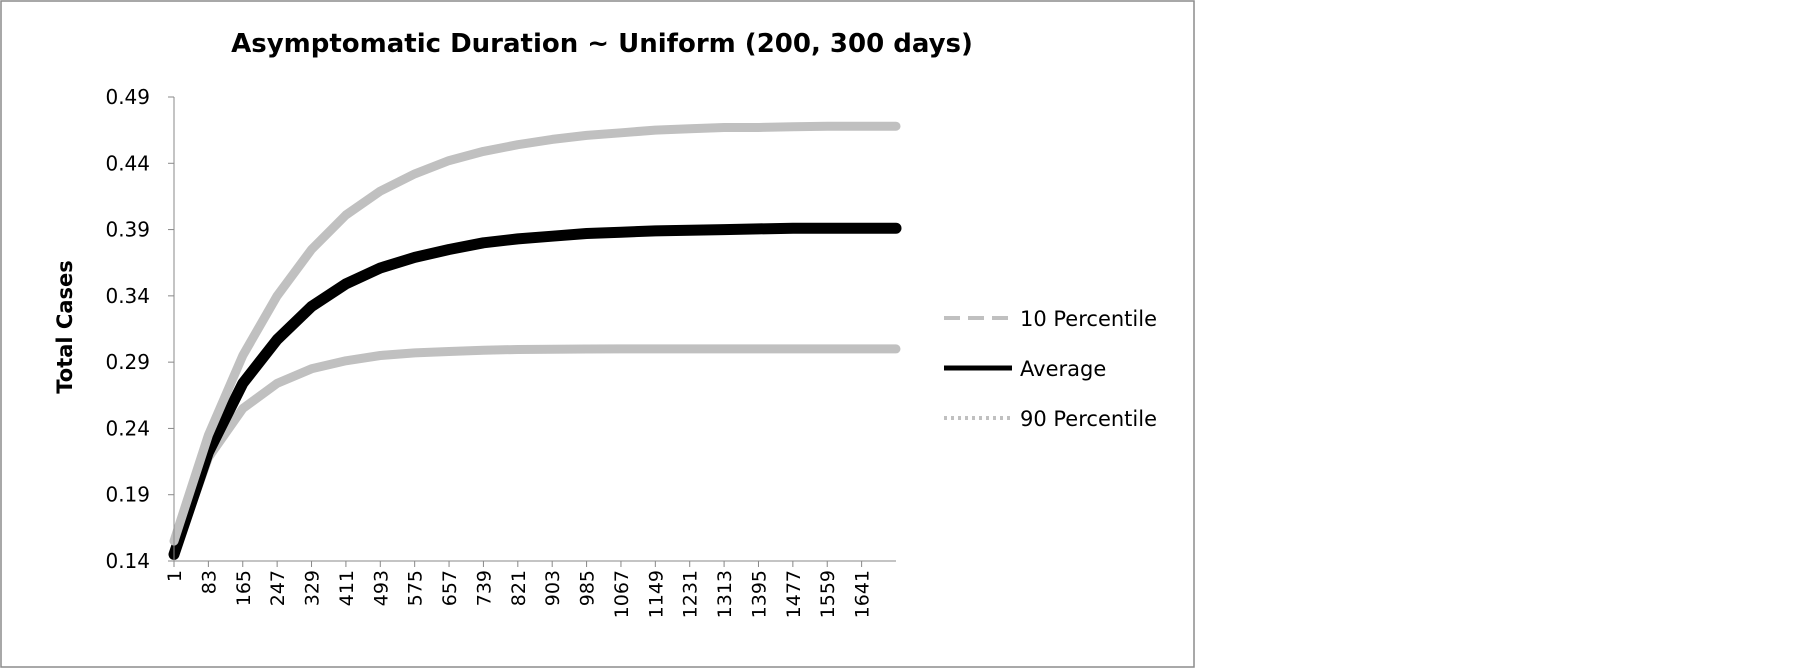  What do you see at coordinates (127, 296) in the screenshot?
I see `y-tick-label: 0.34` at bounding box center [127, 296].